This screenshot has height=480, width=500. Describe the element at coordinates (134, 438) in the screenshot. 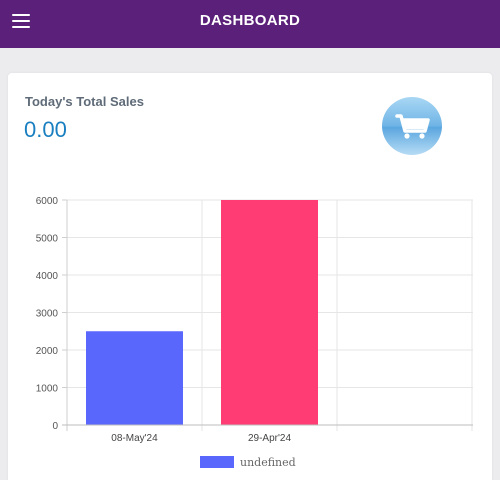

I see `x-tick-label: 08-May'24` at that location.